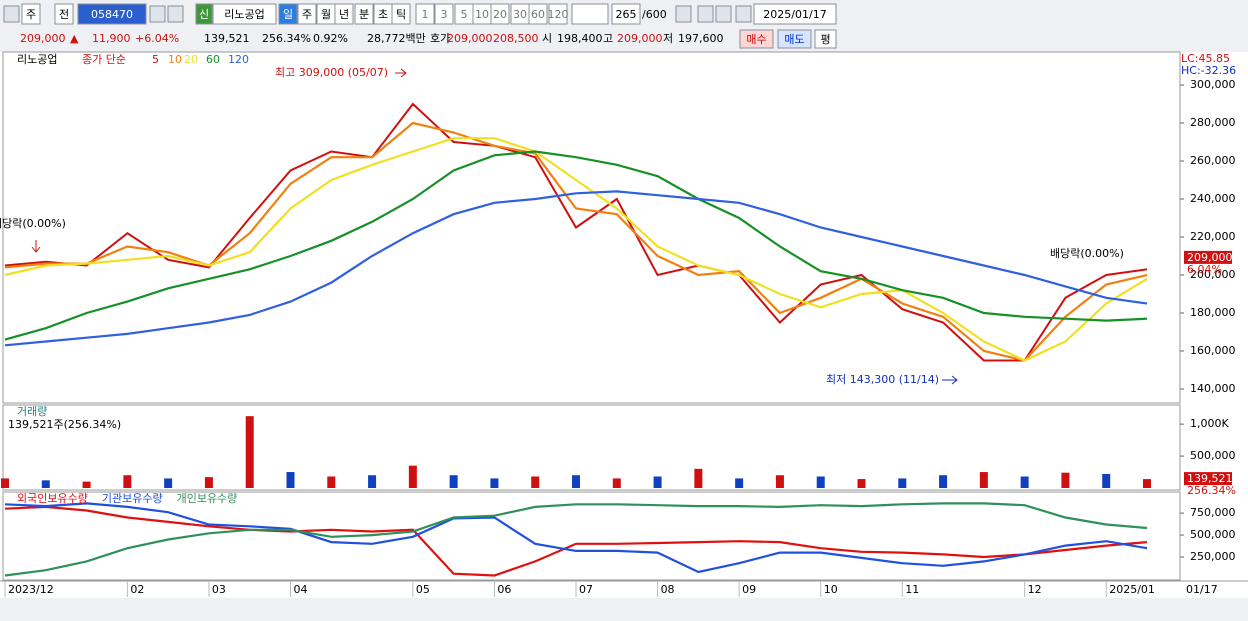  I want to click on button-label: 분, so click(364, 14).